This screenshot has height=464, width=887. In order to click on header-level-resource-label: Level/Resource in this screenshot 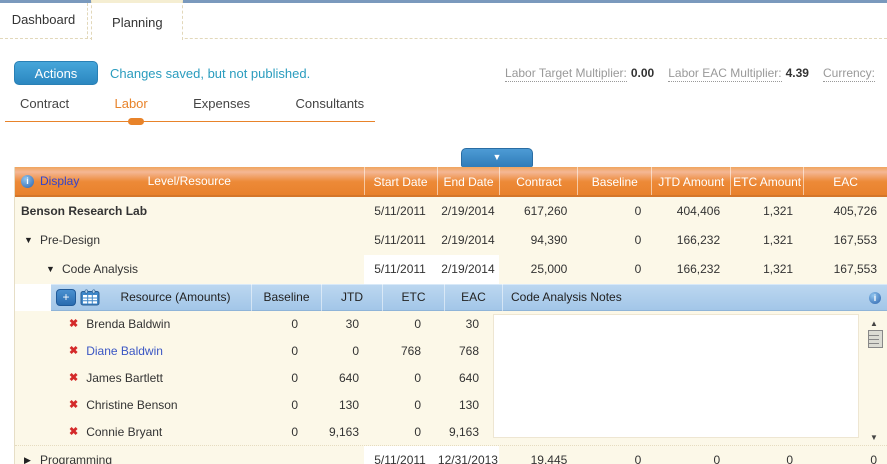, I will do `click(189, 181)`.